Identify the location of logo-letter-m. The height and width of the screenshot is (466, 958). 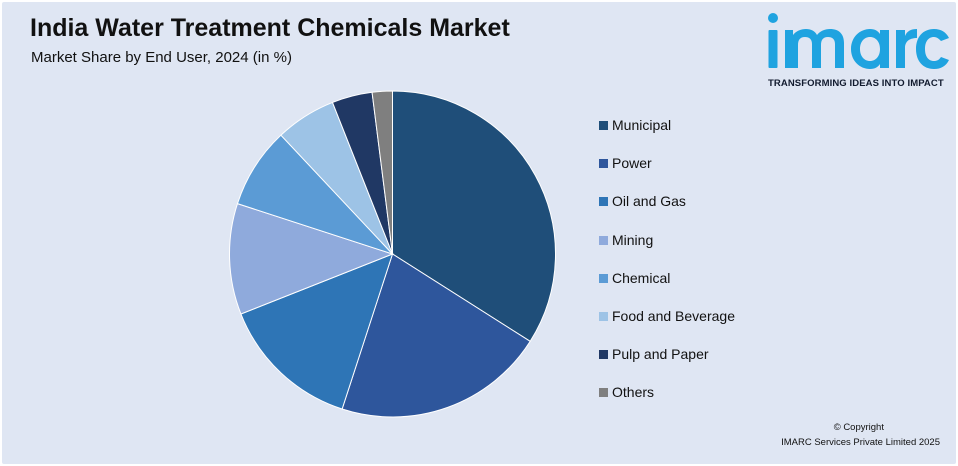
(814, 48).